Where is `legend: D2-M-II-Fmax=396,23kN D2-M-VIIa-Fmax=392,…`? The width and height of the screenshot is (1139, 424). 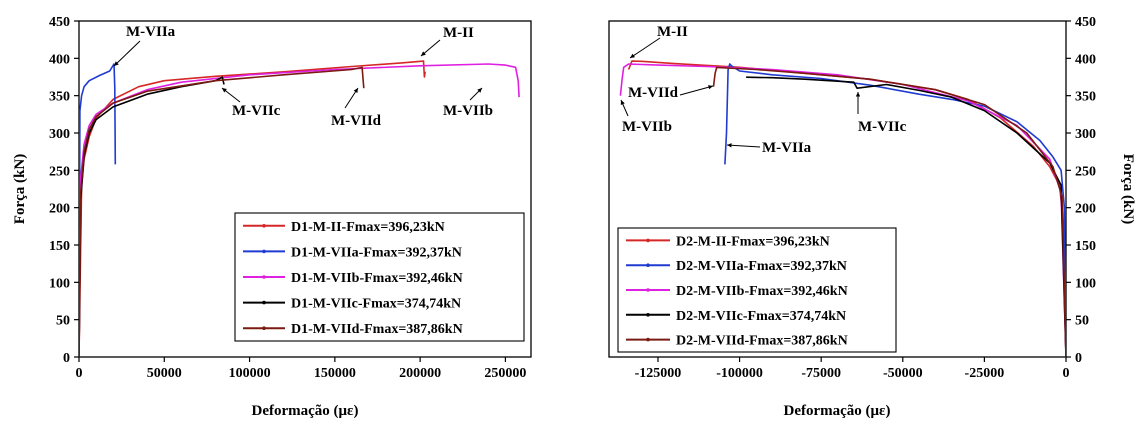
legend: D2-M-II-Fmax=396,23kN D2-M-VIIa-Fmax=392,… is located at coordinates (757, 290).